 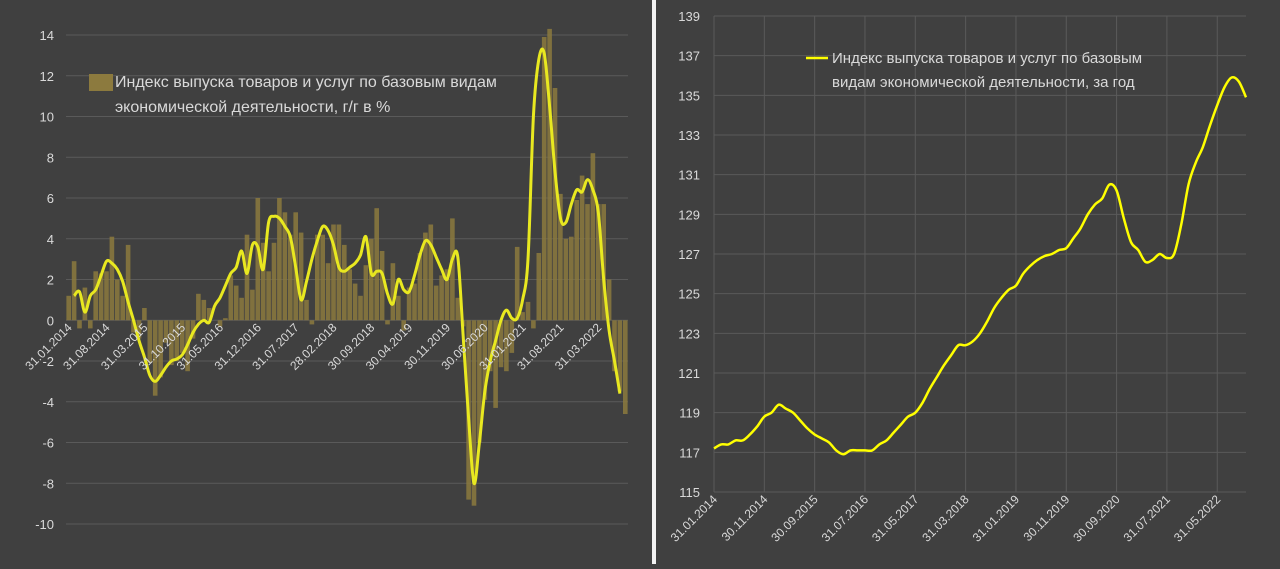 What do you see at coordinates (48, 361) in the screenshot?
I see `y-tick-label: -2` at bounding box center [48, 361].